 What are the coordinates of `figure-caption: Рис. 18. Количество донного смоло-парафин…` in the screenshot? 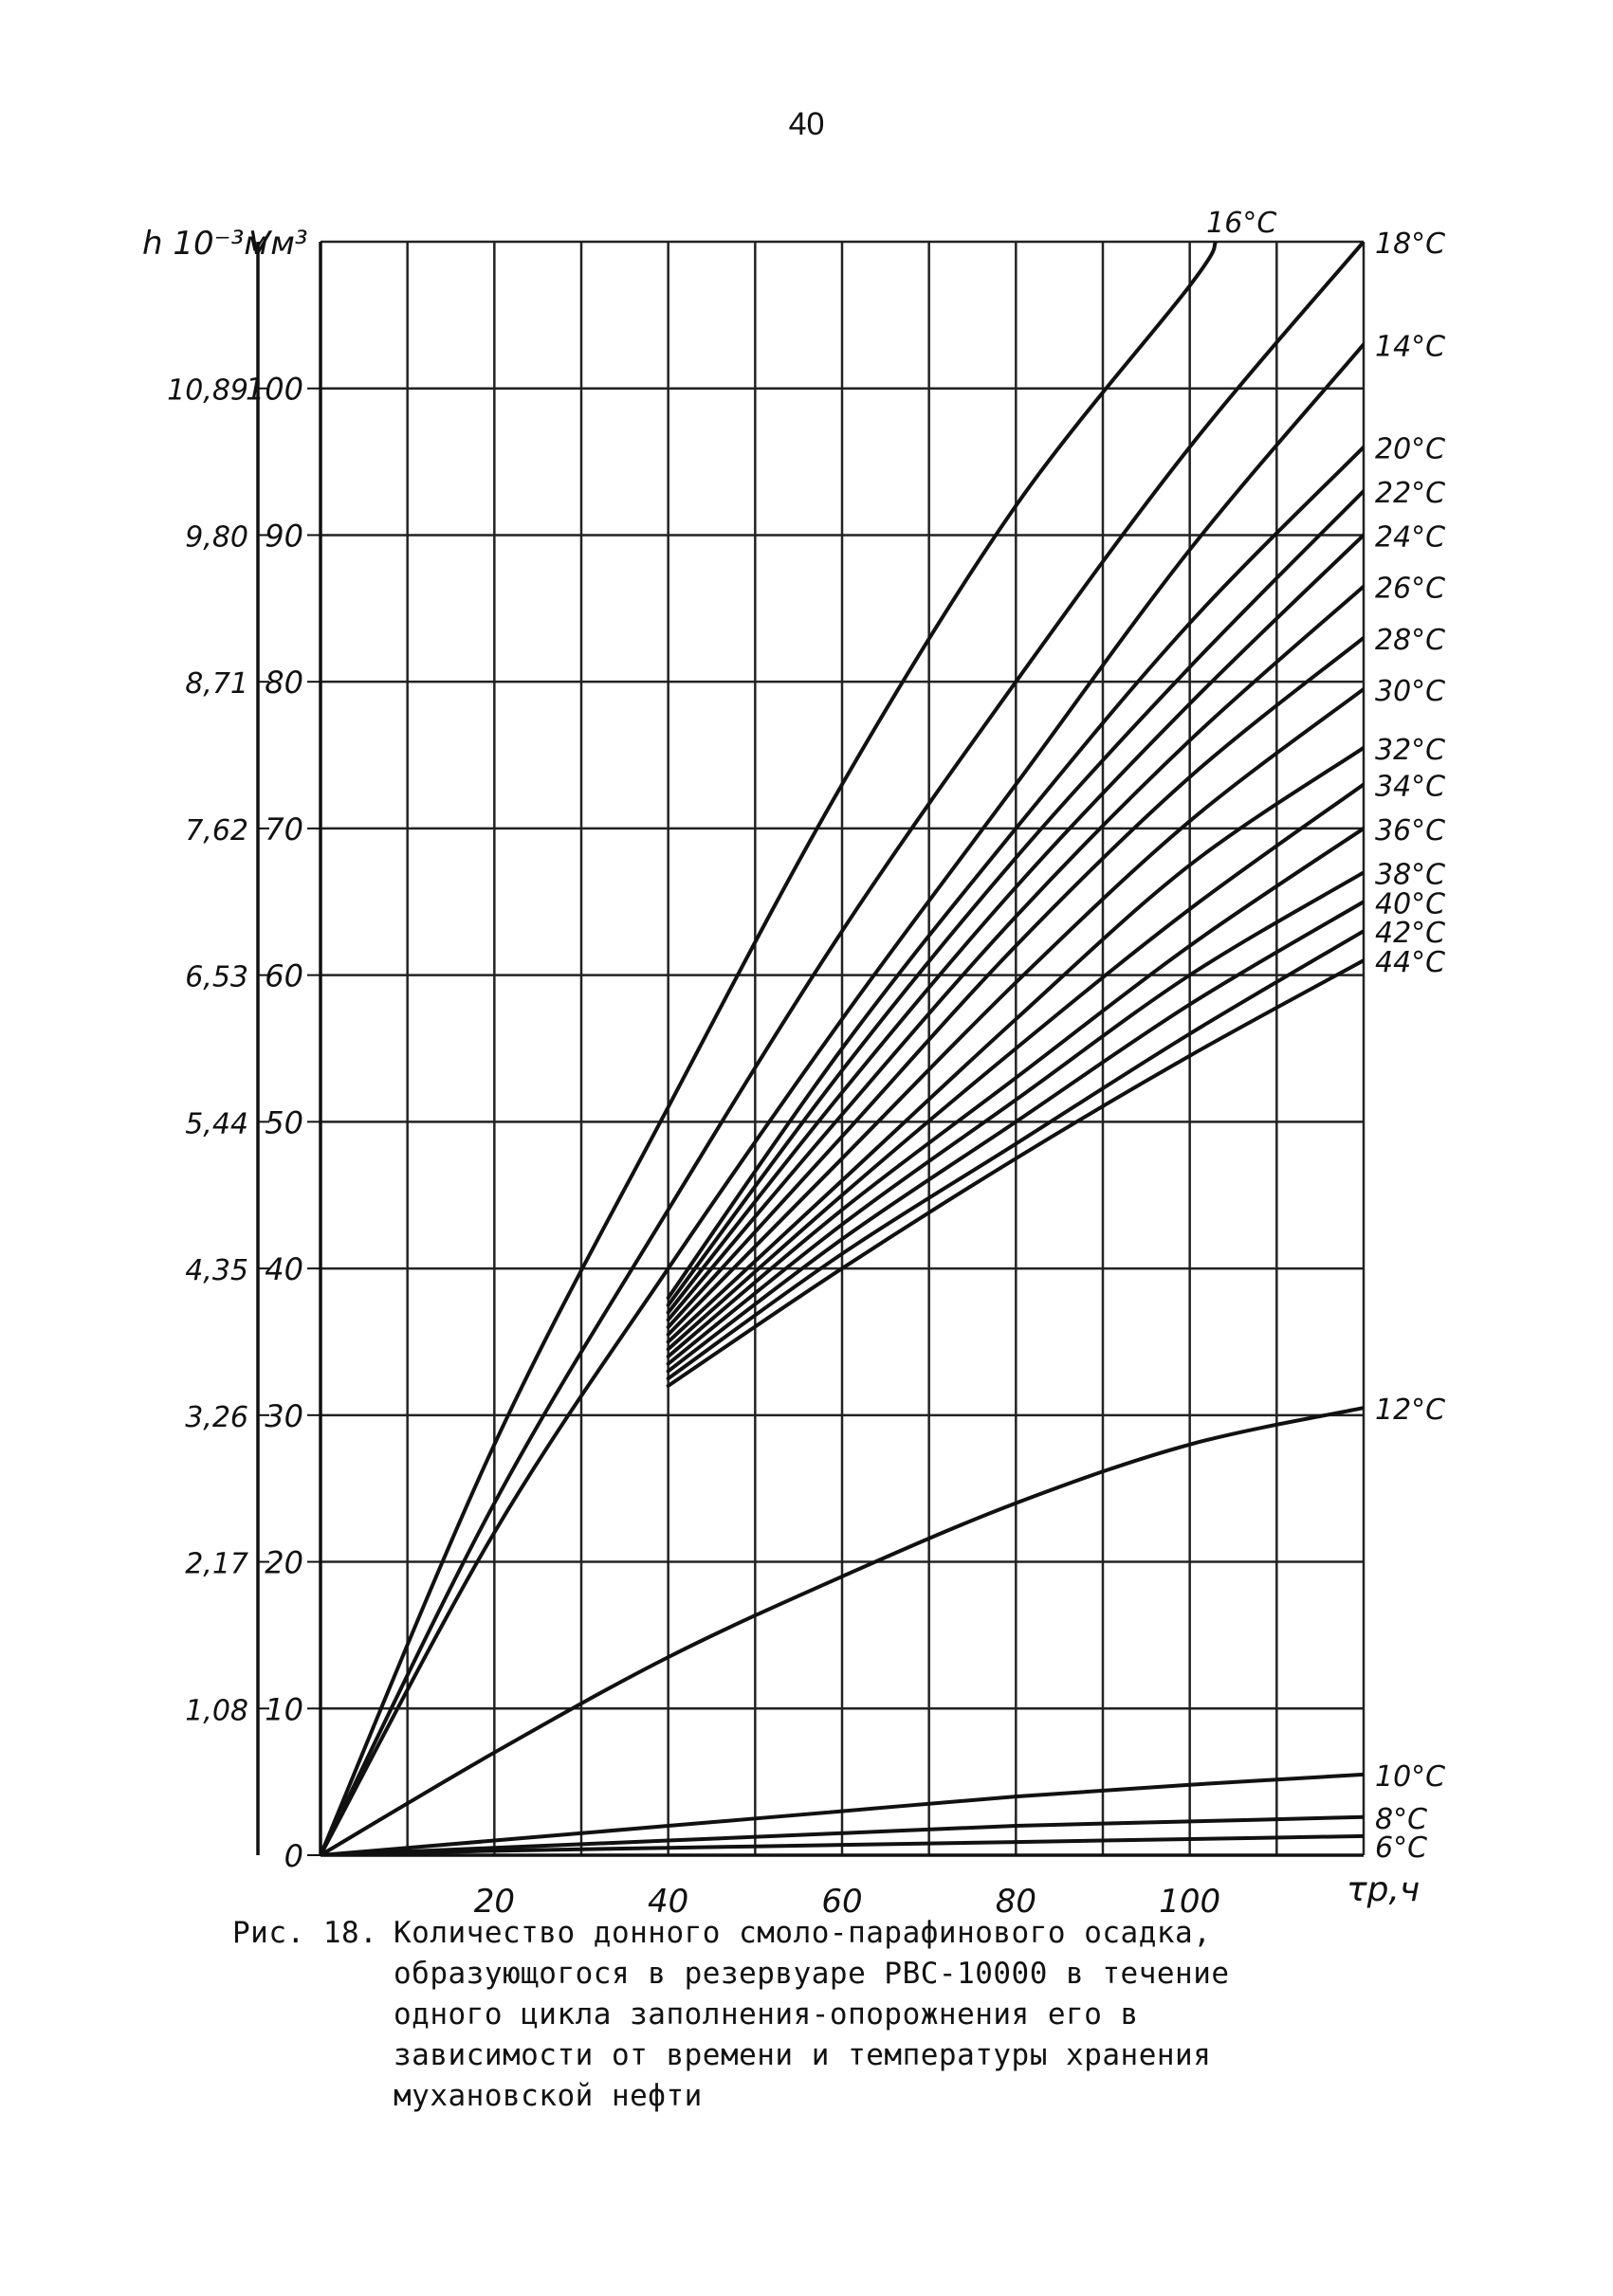 It's located at (848, 2015).